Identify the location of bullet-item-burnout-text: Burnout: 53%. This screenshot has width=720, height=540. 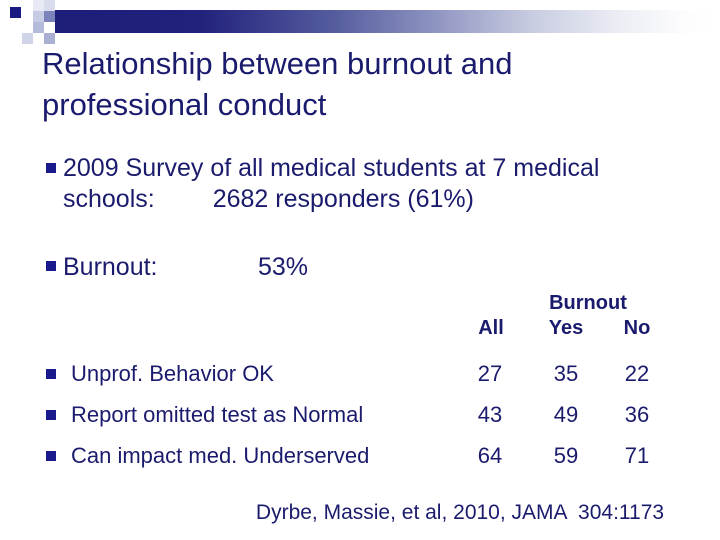
(384, 267).